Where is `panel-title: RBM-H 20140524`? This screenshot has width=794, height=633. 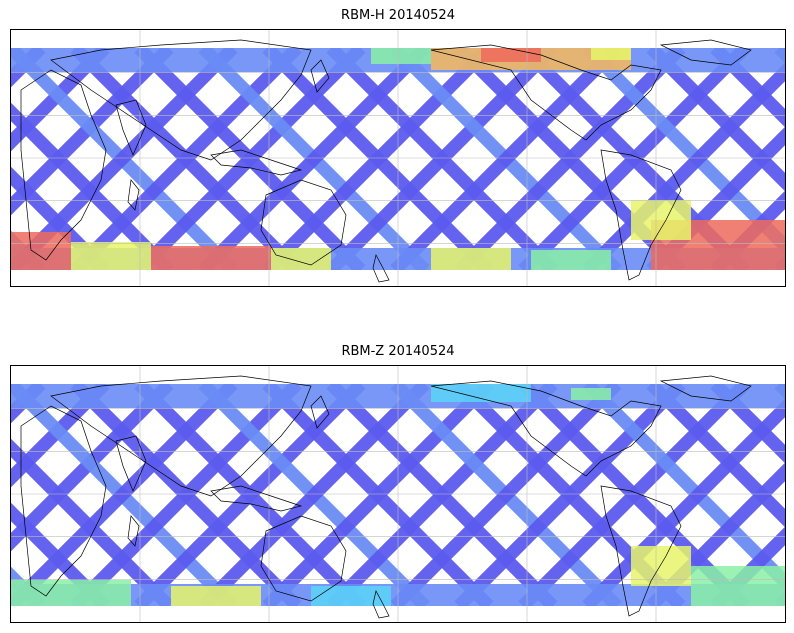 panel-title: RBM-H 20140524 is located at coordinates (398, 15).